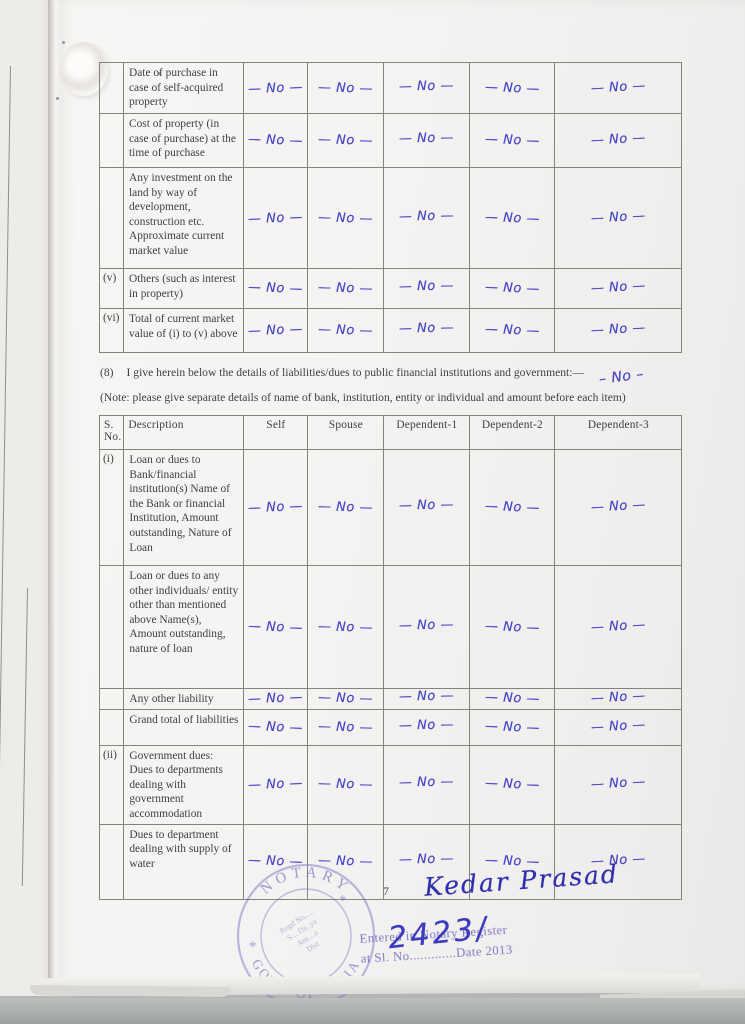 The width and height of the screenshot is (745, 1024). I want to click on page-fold, so click(55, 496).